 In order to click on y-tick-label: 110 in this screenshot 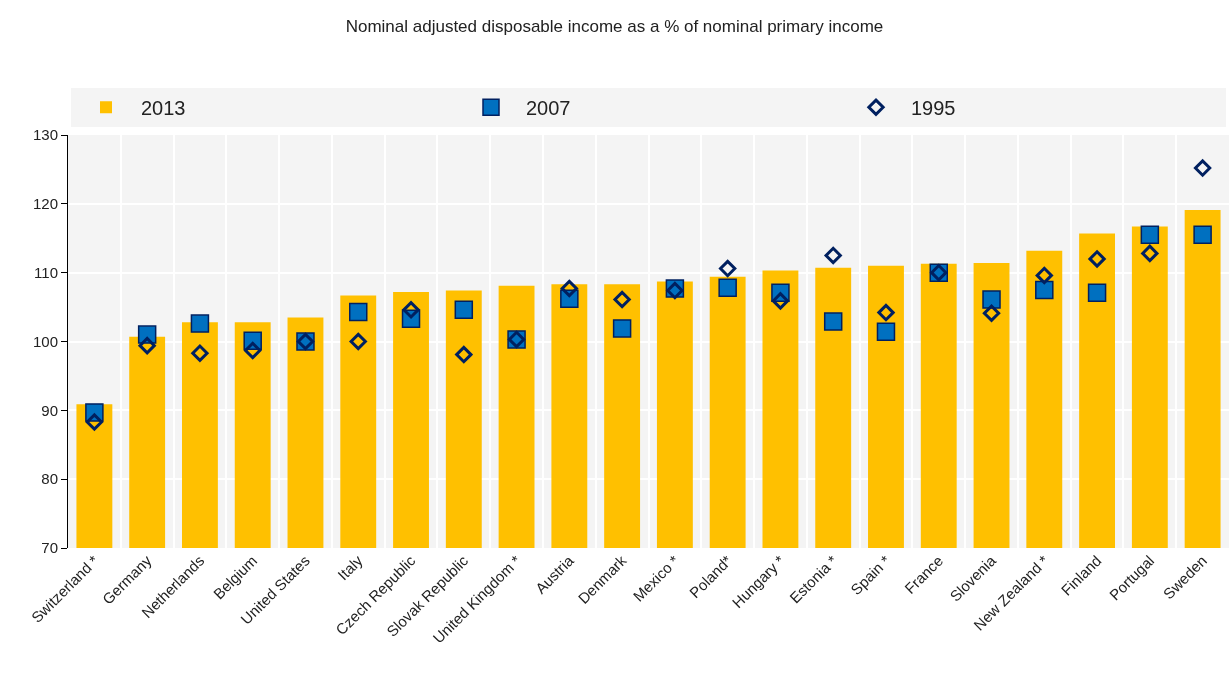, I will do `click(46, 272)`.